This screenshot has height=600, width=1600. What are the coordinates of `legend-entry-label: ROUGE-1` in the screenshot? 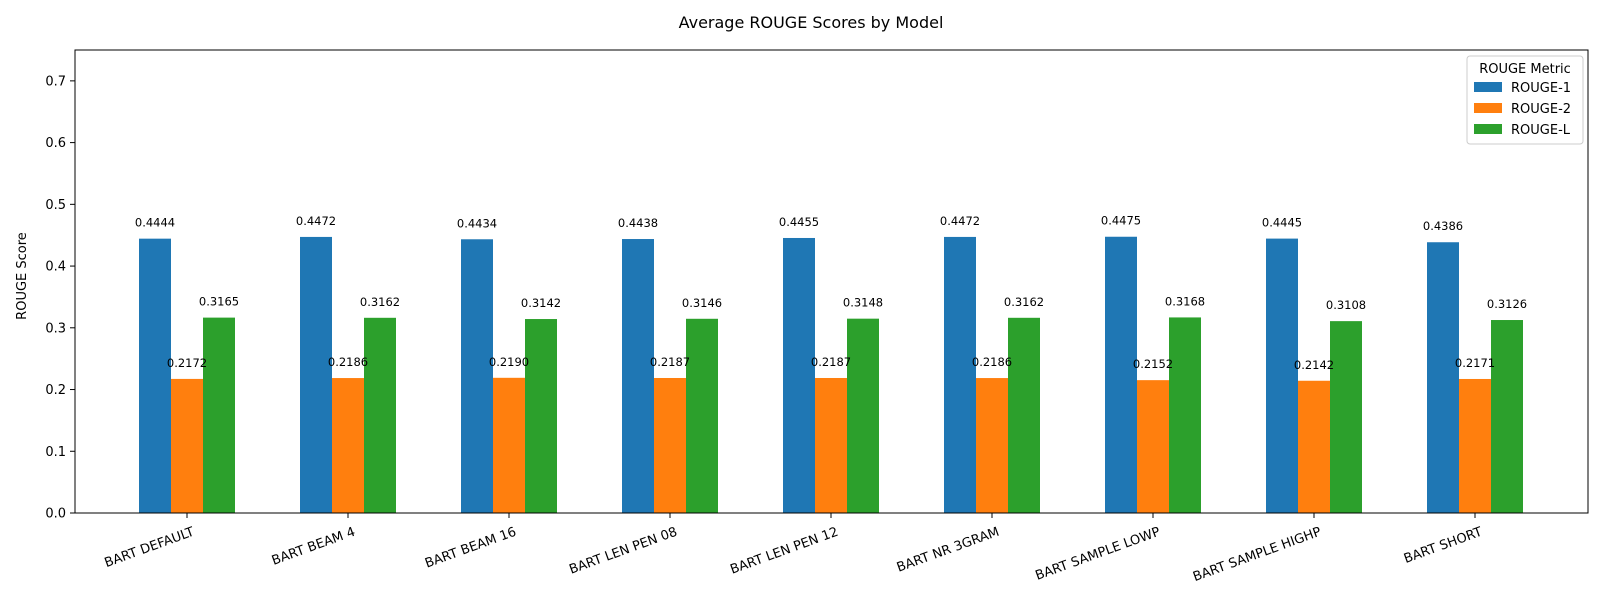 It's located at (1541, 88).